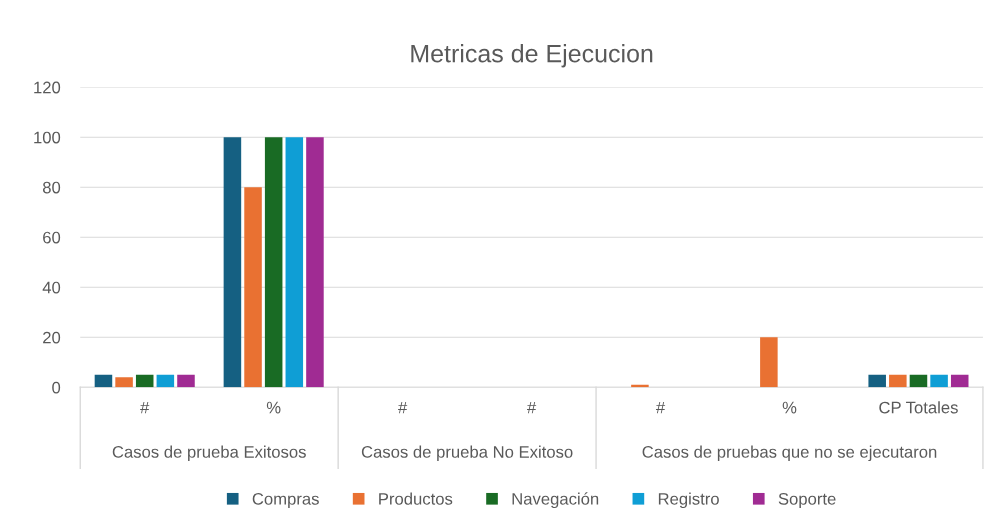  What do you see at coordinates (209, 453) in the screenshot?
I see `text: Casos de prueba Exitosos` at bounding box center [209, 453].